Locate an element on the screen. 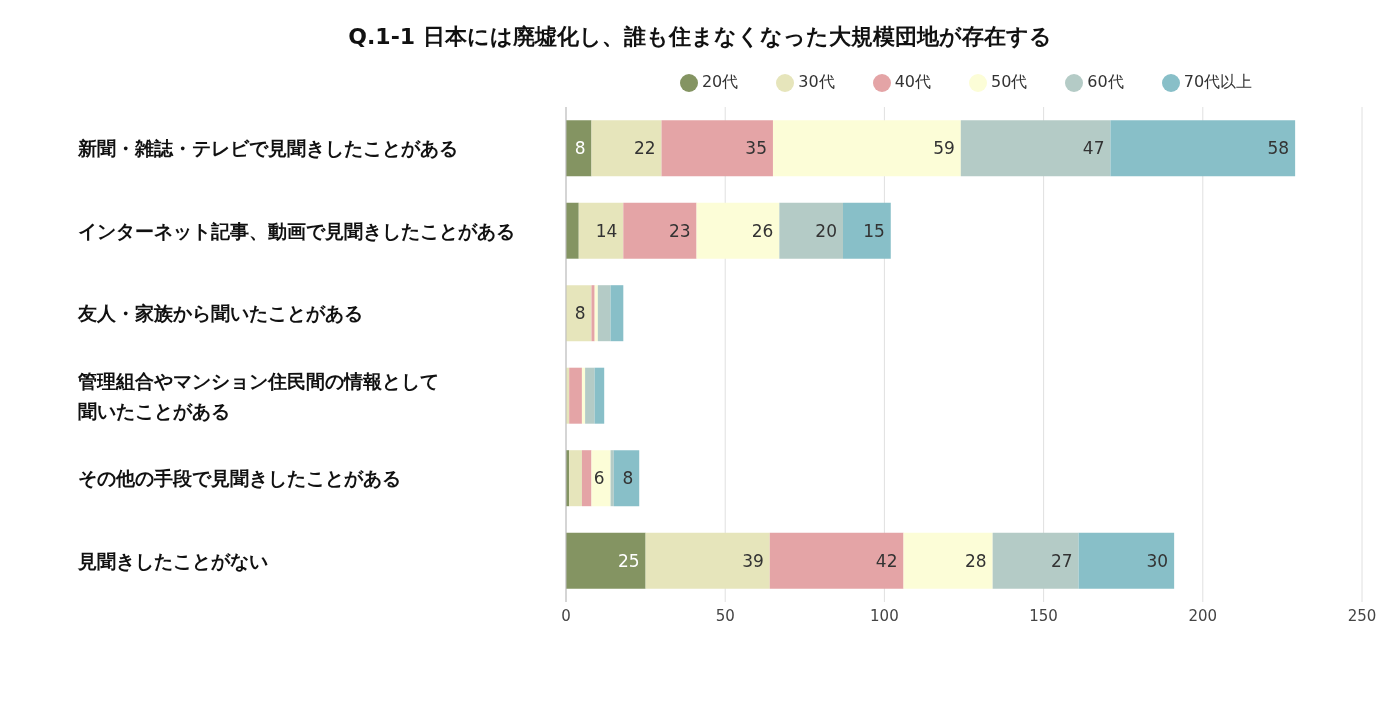  data-label: 28 is located at coordinates (976, 560).